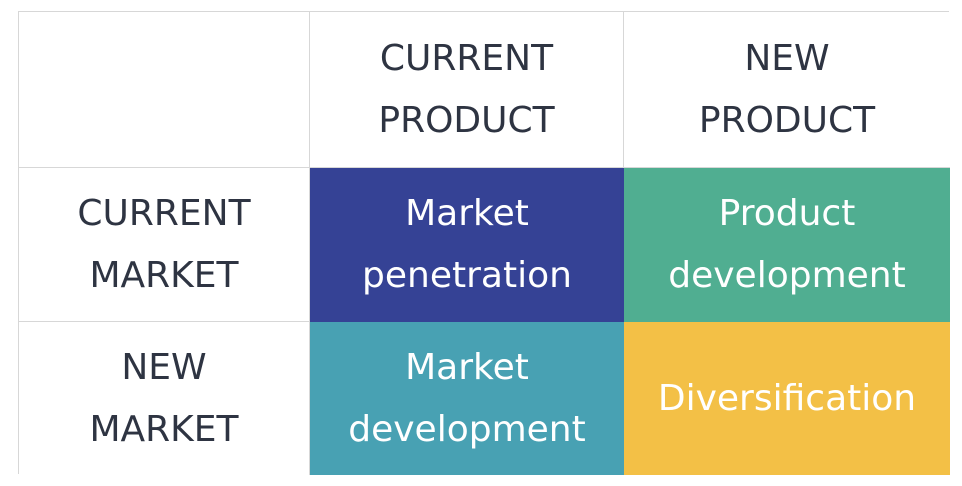 This screenshot has width=962, height=486. I want to click on row-header-current-market: CURRENT MARKET, so click(164, 245).